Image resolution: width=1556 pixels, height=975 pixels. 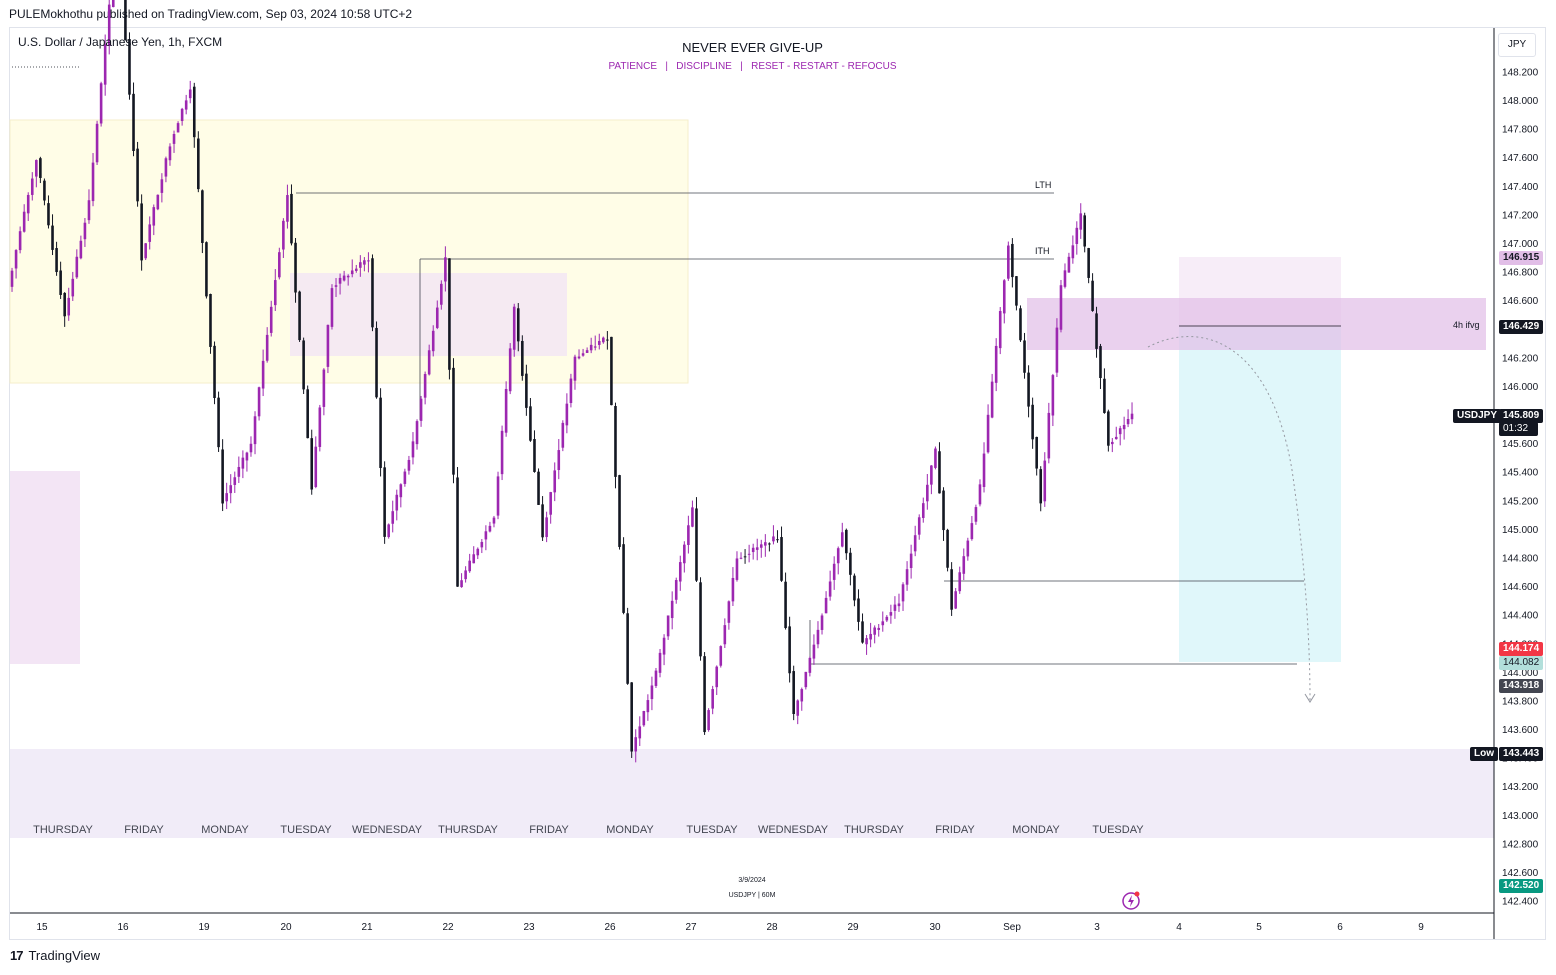 I want to click on x-tick-label: 23, so click(x=529, y=927).